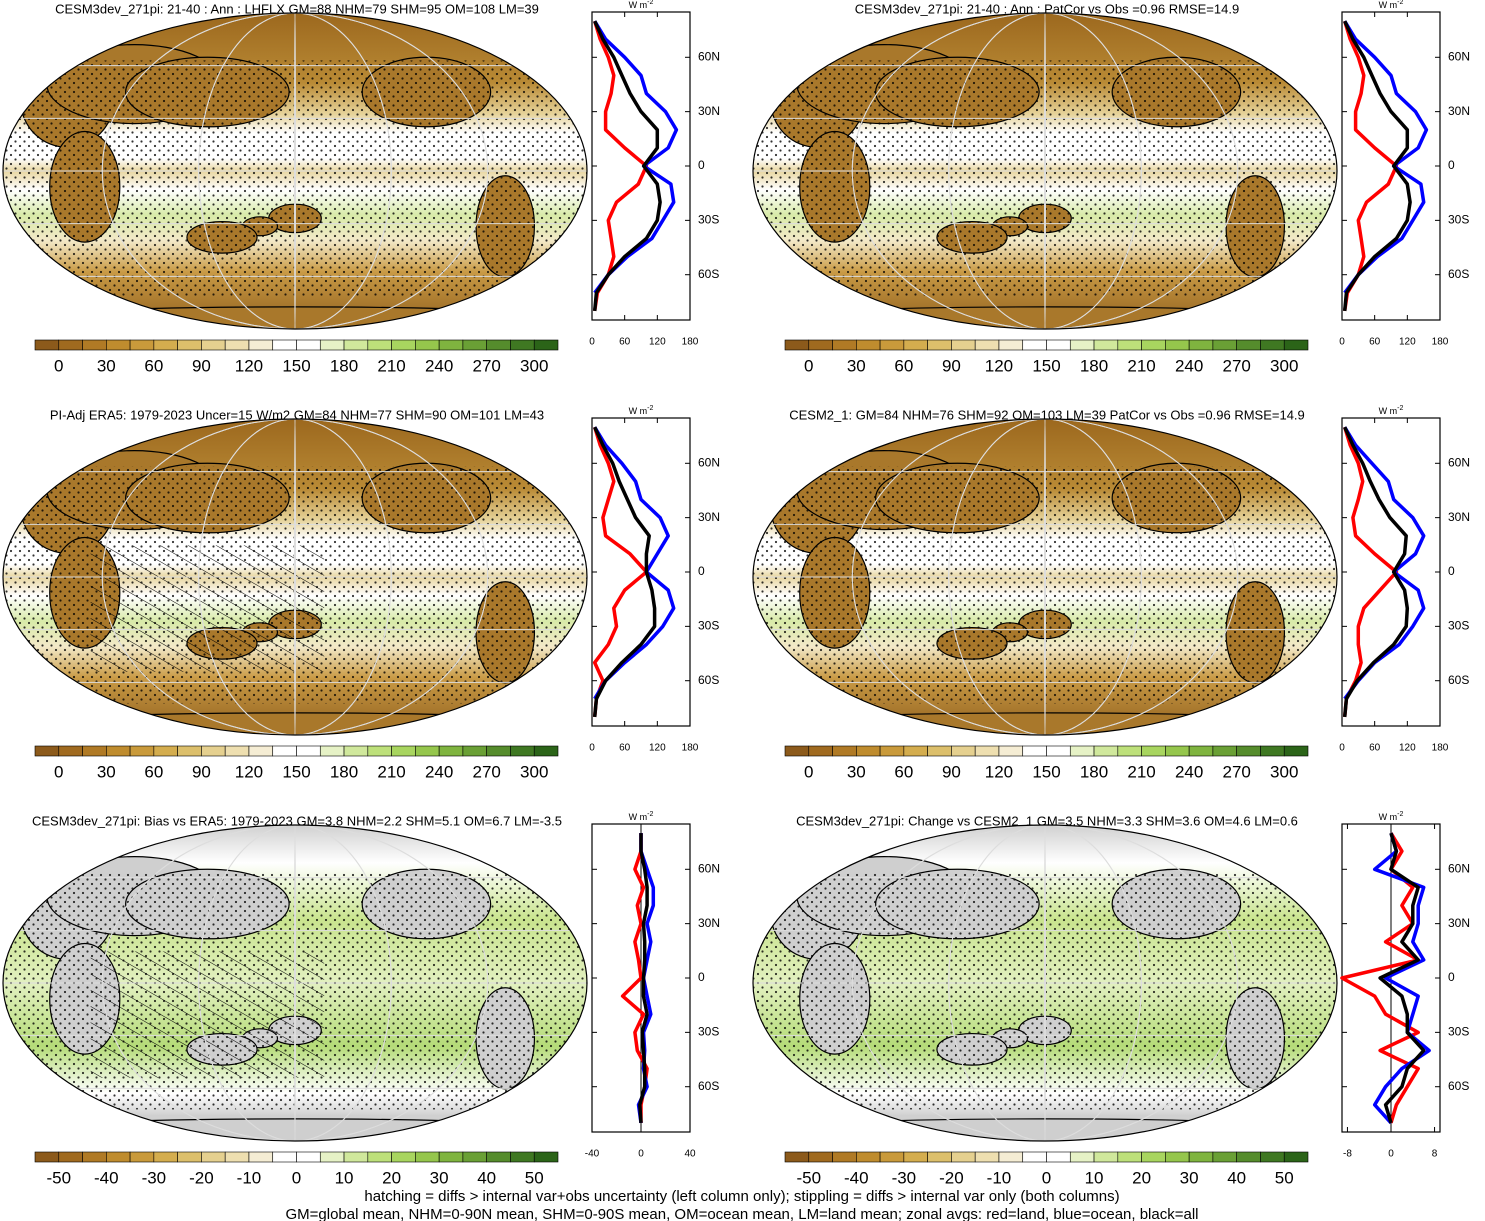  I want to click on colorbar-label: -30, so click(154, 1177).